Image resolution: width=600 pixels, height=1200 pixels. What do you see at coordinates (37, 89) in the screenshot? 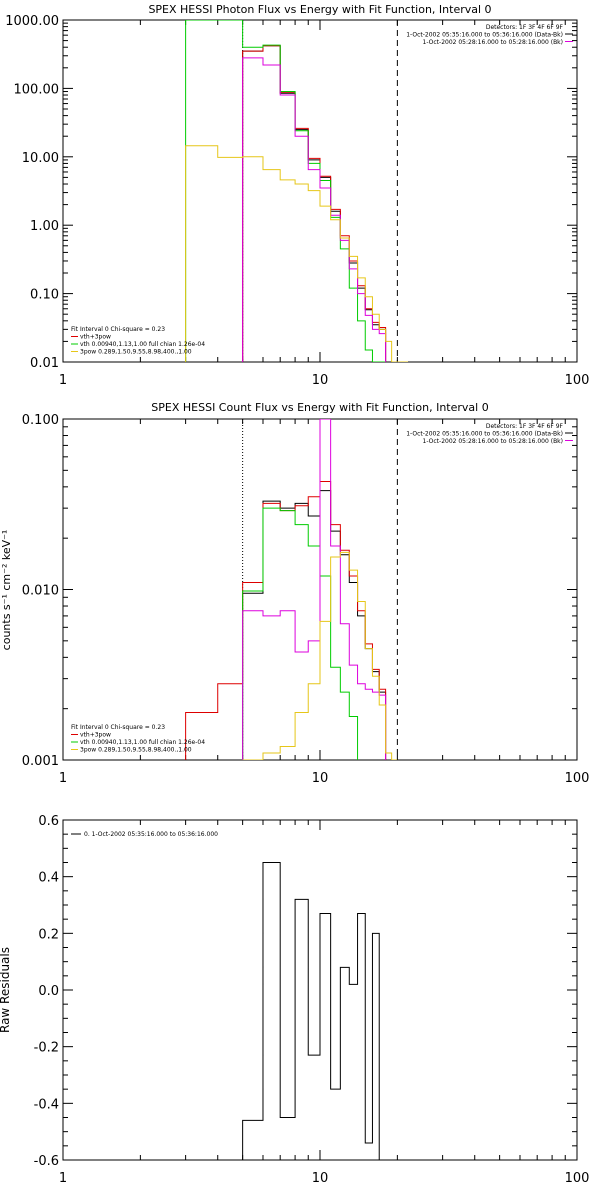
I see `y-tick-label: 100.00` at bounding box center [37, 89].